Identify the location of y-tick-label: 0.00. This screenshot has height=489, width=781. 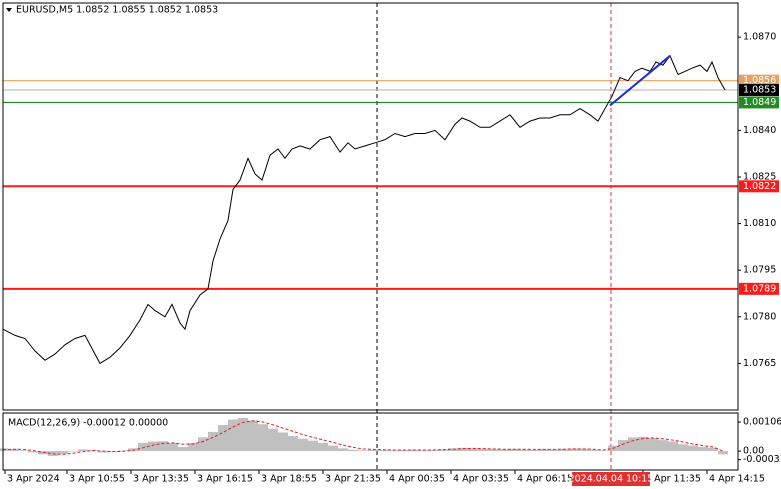
(753, 451).